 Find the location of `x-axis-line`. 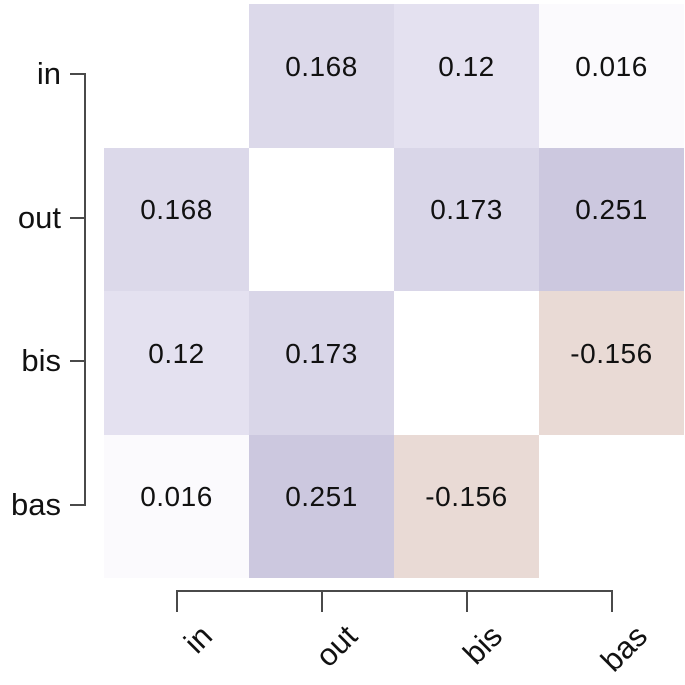

x-axis-line is located at coordinates (394, 591).